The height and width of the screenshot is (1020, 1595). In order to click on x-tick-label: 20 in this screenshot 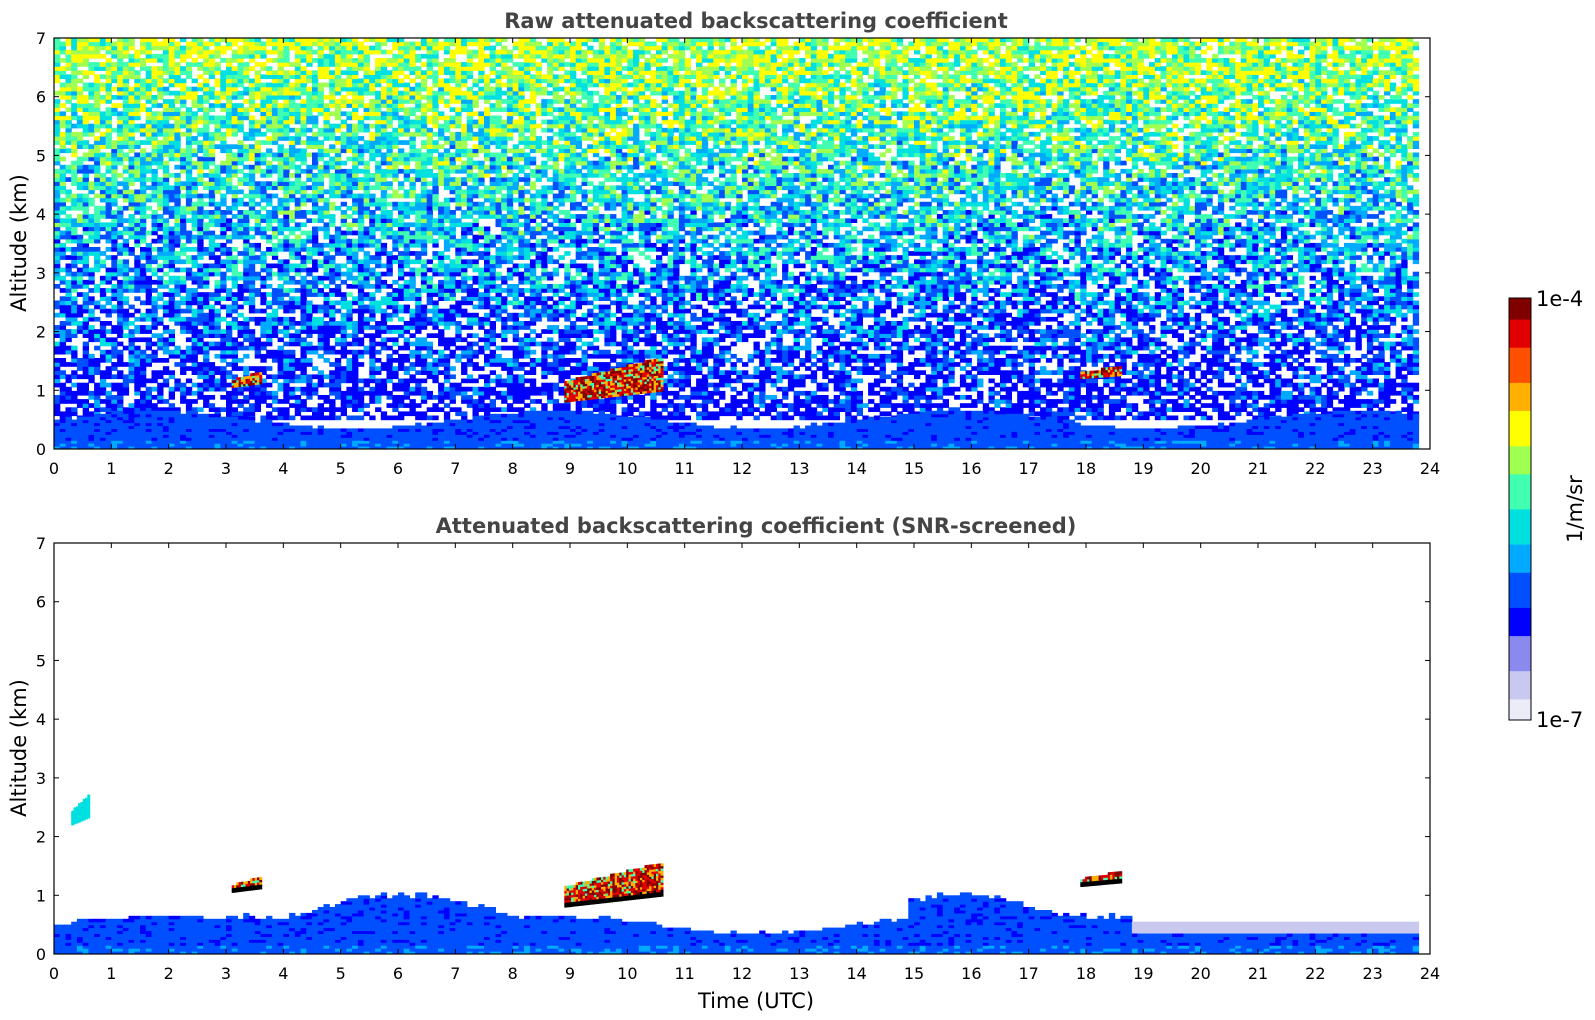, I will do `click(1200, 973)`.